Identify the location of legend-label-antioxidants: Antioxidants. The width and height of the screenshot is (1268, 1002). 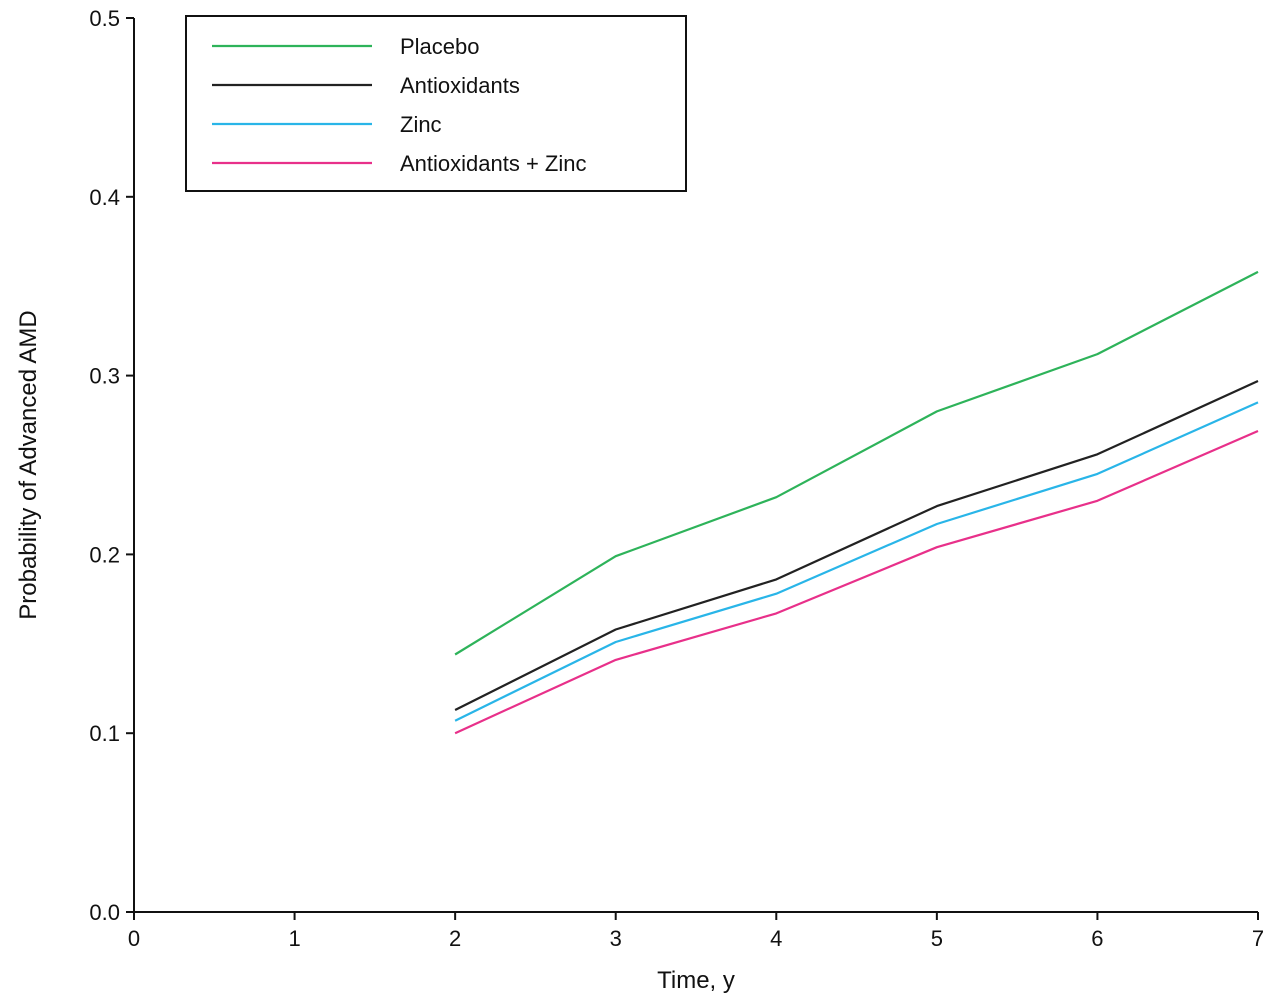
(460, 85).